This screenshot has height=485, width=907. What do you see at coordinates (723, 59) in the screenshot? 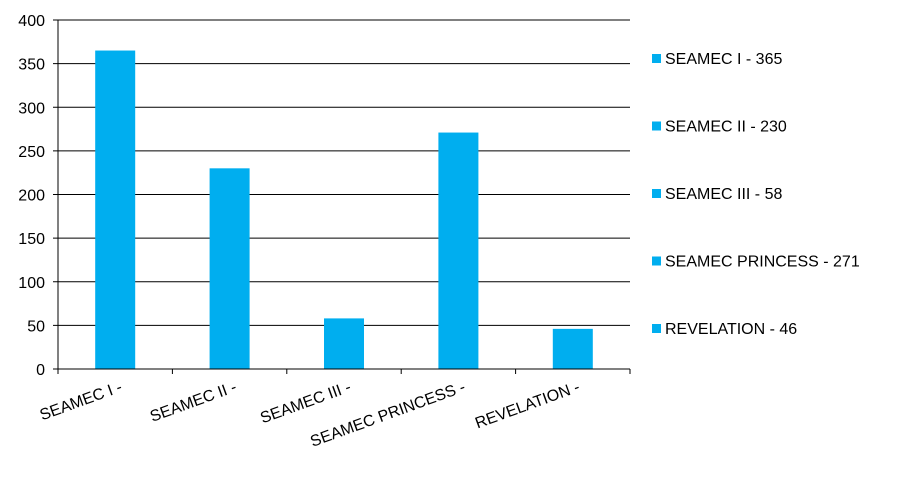
I see `legend-label: SEAMEC I - 365` at bounding box center [723, 59].